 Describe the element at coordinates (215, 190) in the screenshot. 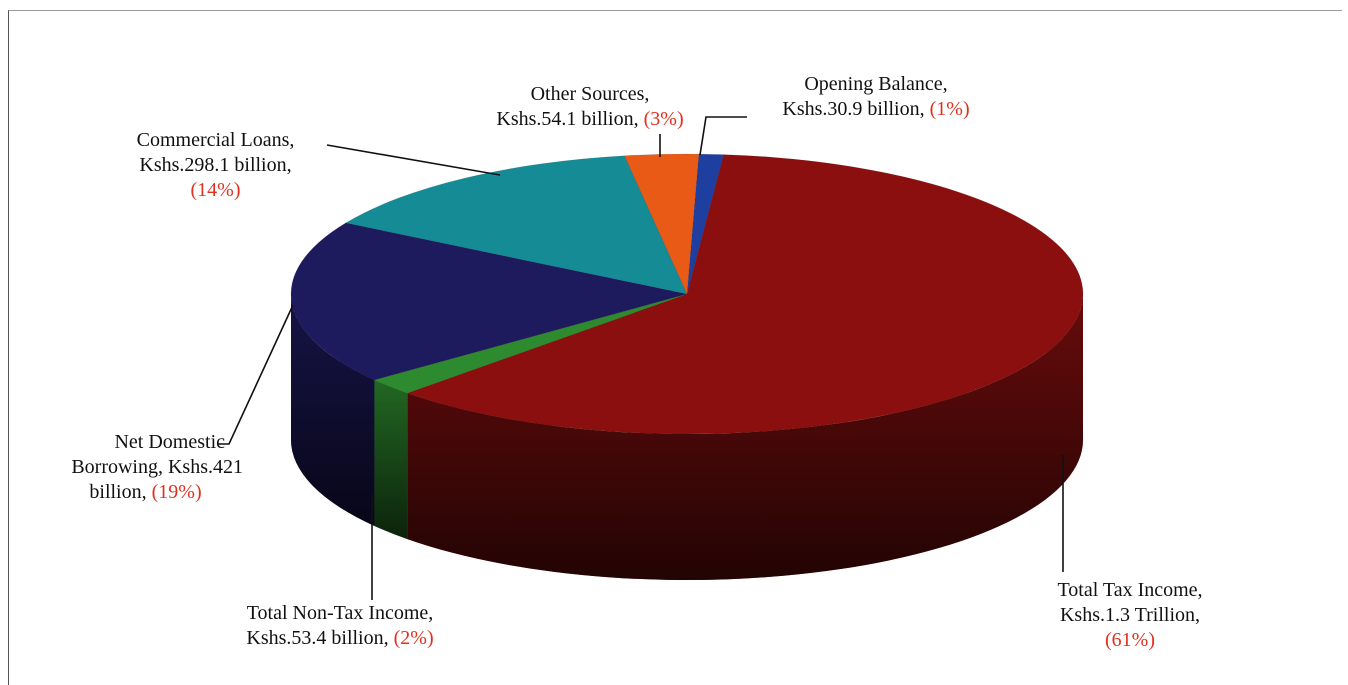

I see `label-commercial-loans-pct: (14%)` at that location.